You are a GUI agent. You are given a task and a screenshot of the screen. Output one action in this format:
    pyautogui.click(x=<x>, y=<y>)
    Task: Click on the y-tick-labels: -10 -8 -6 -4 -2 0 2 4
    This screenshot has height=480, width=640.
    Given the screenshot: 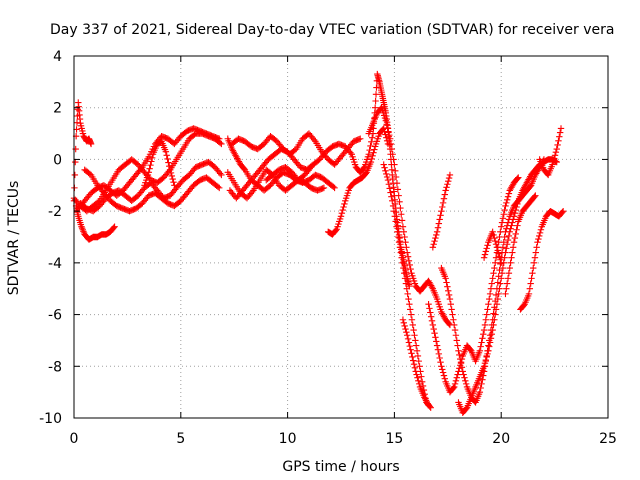 What is the action you would take?
    pyautogui.click(x=50, y=238)
    